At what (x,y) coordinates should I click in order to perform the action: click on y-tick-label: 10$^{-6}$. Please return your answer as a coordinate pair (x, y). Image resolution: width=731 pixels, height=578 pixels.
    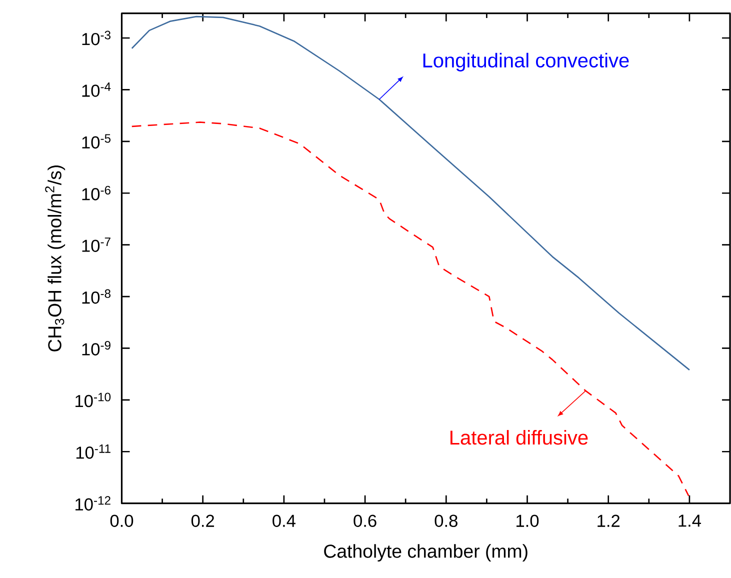
    Looking at the image, I should click on (96, 193).